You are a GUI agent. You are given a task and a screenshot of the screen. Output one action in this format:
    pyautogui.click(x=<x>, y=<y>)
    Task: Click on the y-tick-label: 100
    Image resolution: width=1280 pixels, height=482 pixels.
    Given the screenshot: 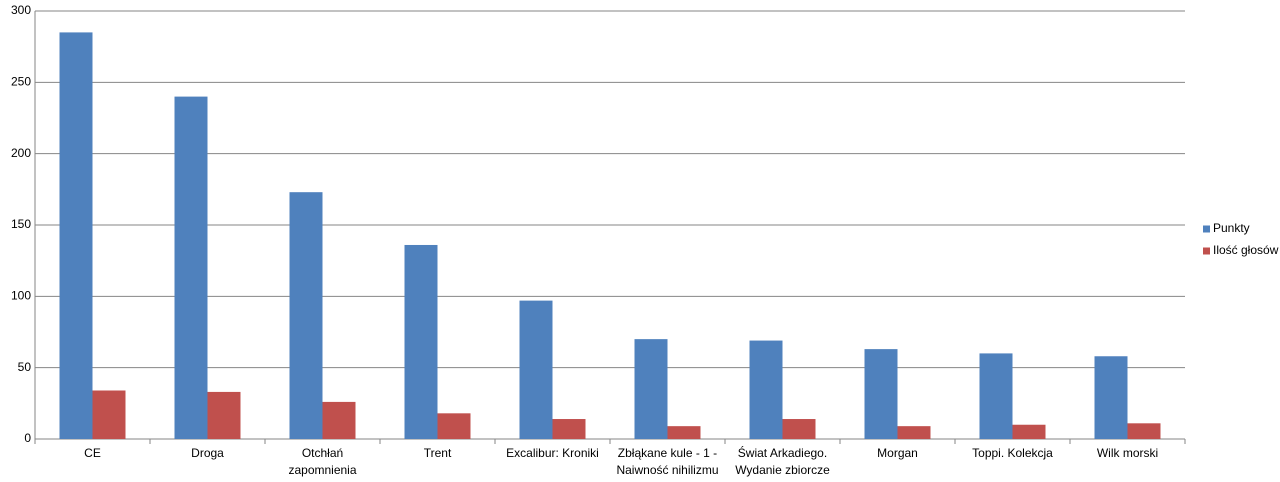 What is the action you would take?
    pyautogui.click(x=21, y=296)
    